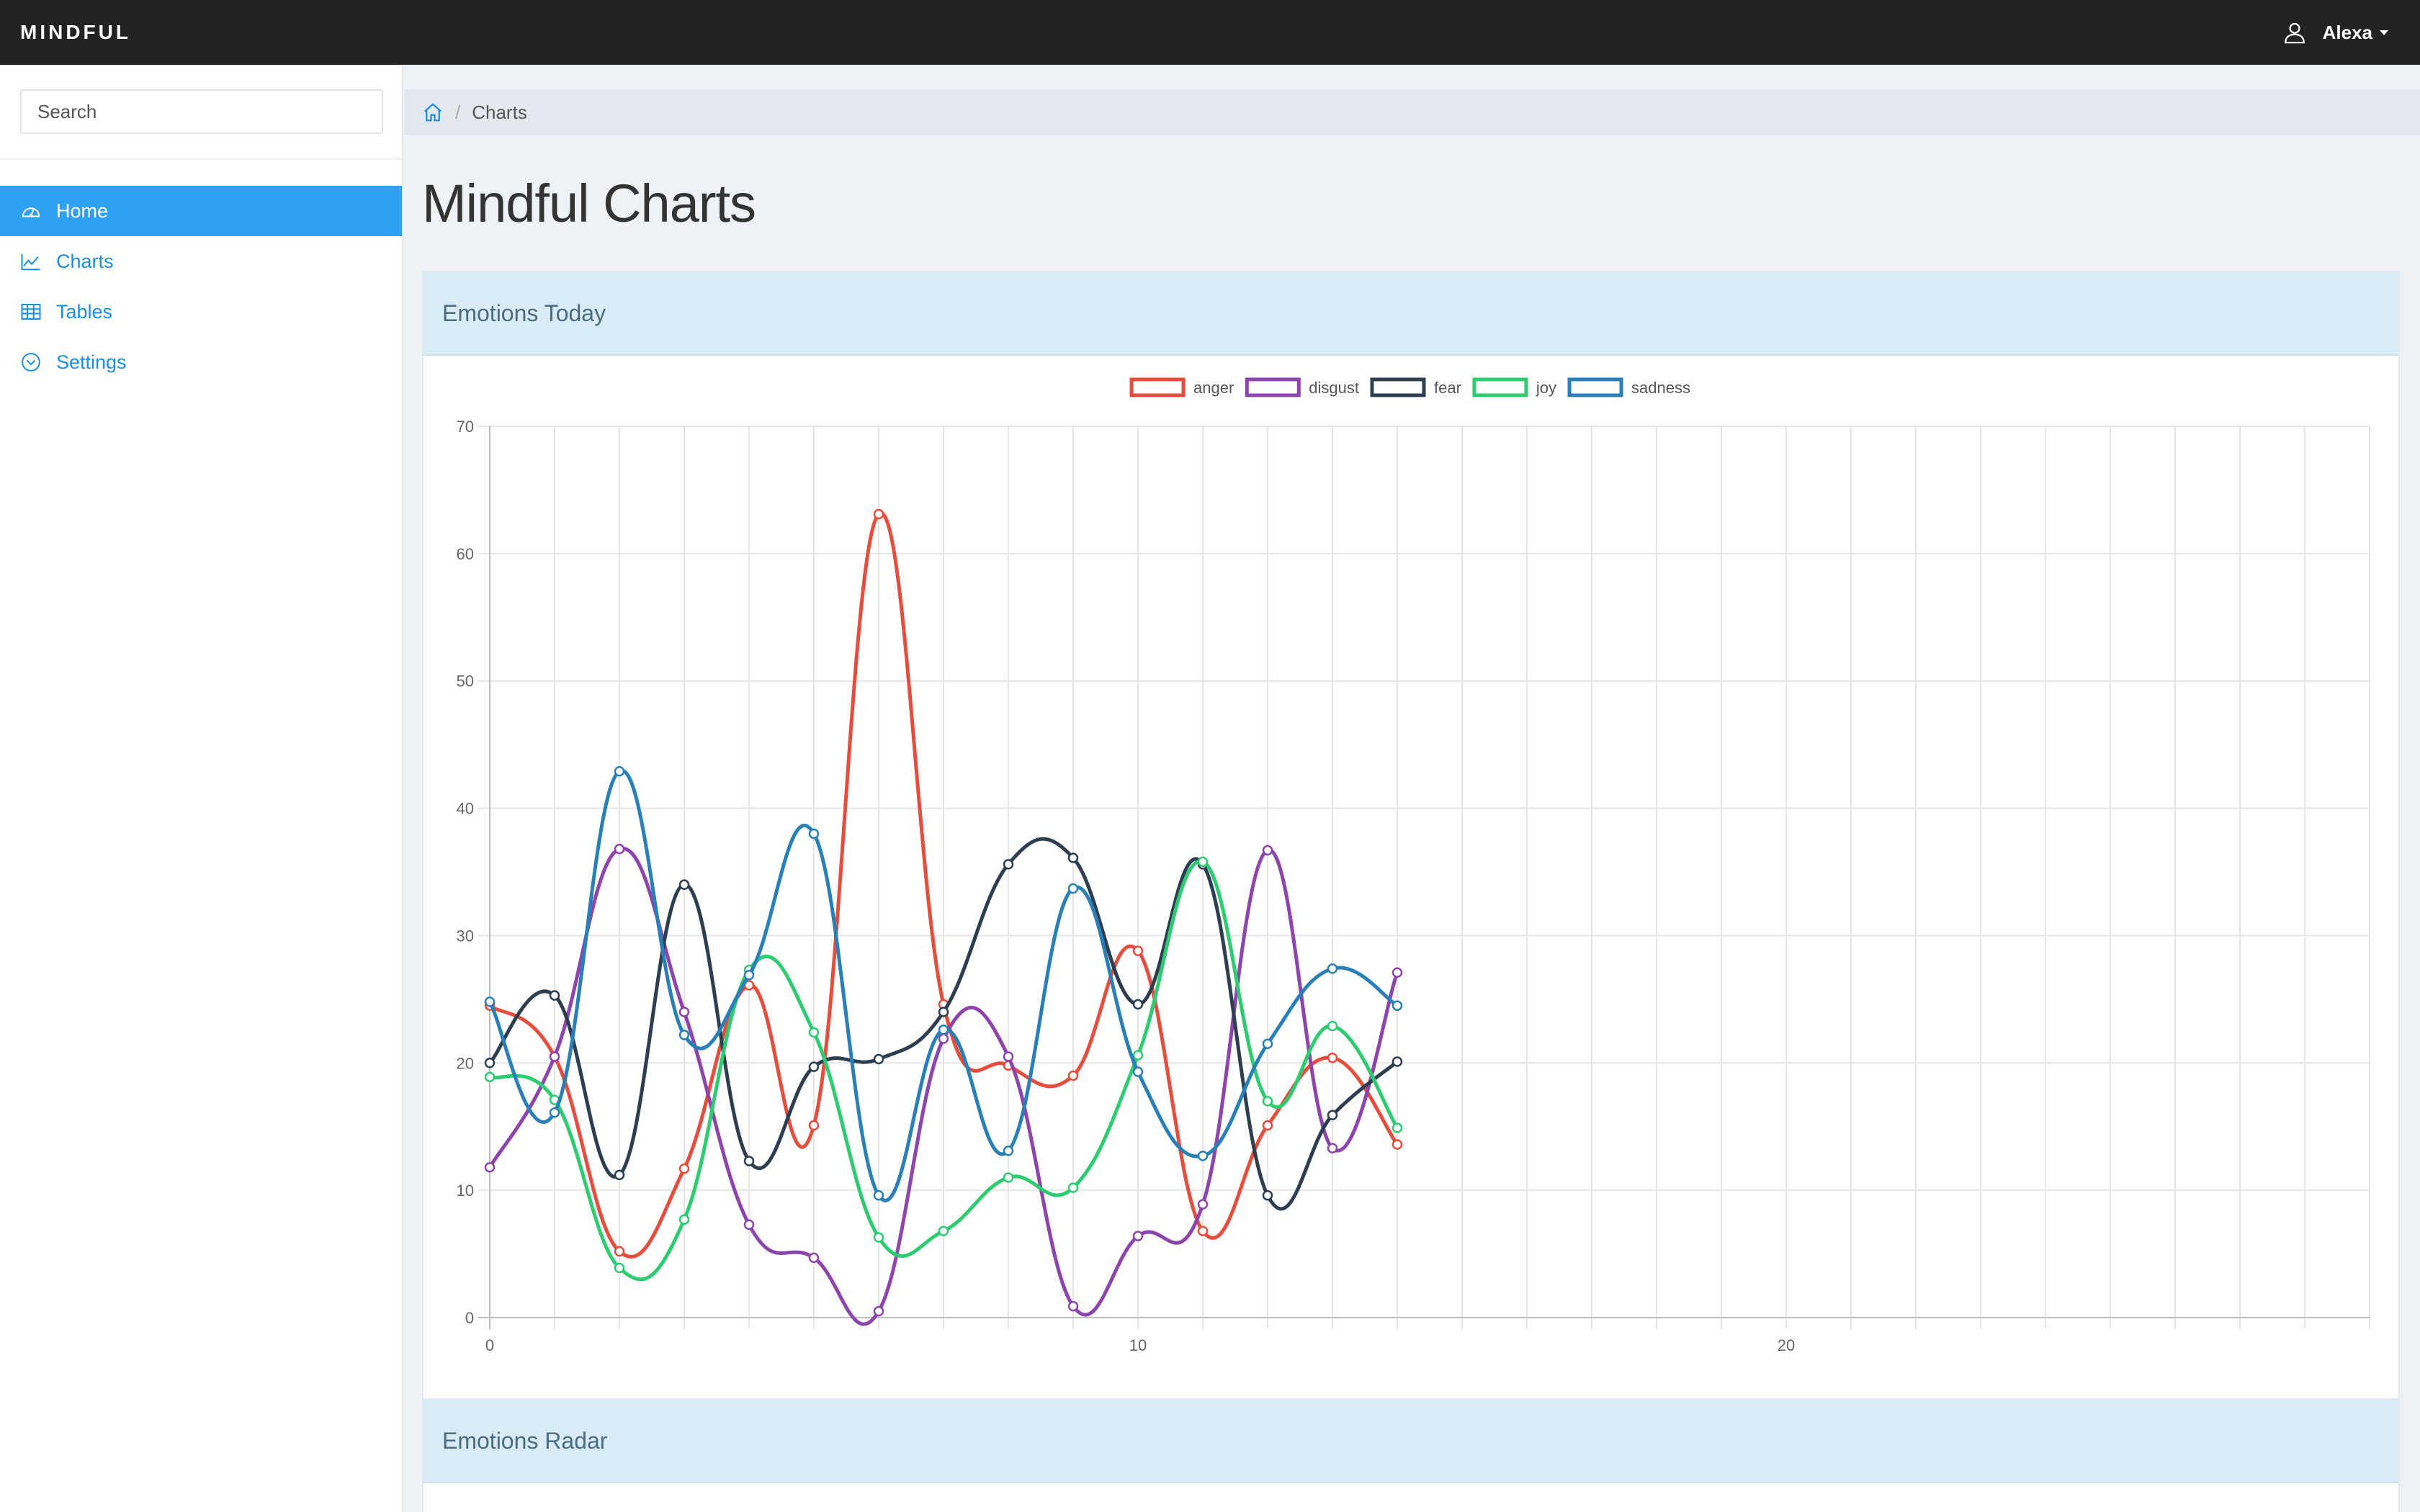  What do you see at coordinates (201, 111) in the screenshot?
I see `search-input` at bounding box center [201, 111].